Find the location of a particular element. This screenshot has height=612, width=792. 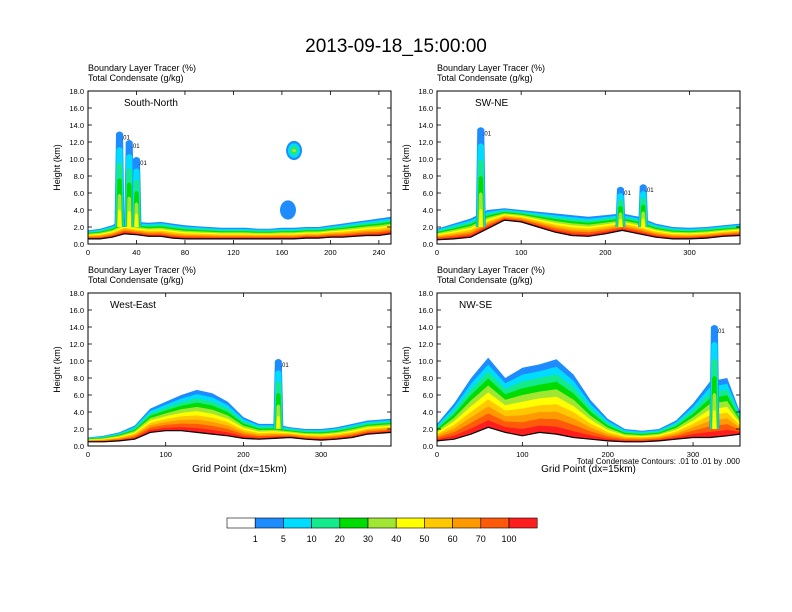

panel-label: South-North is located at coordinates (151, 103).